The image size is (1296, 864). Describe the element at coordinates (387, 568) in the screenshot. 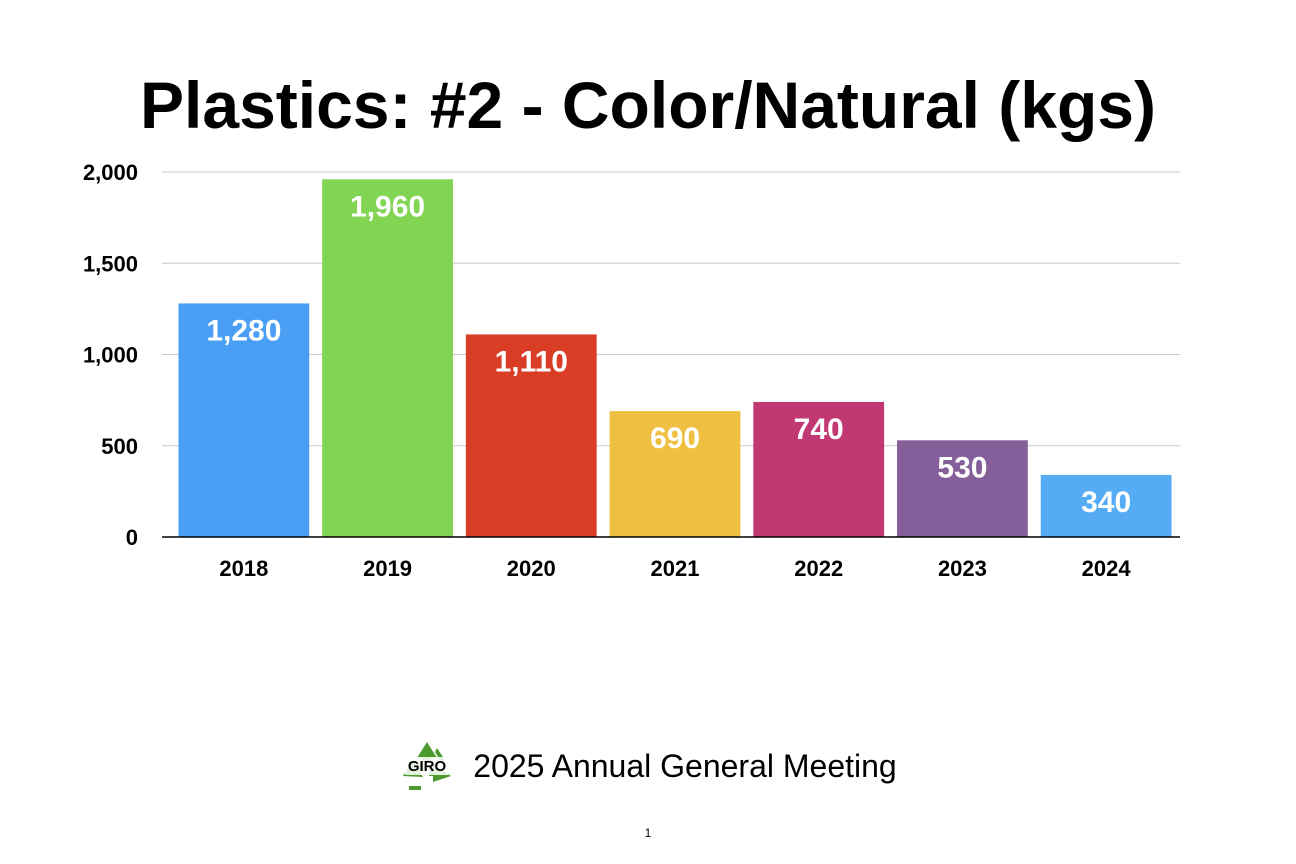

I see `x-tick-label: 2019` at that location.